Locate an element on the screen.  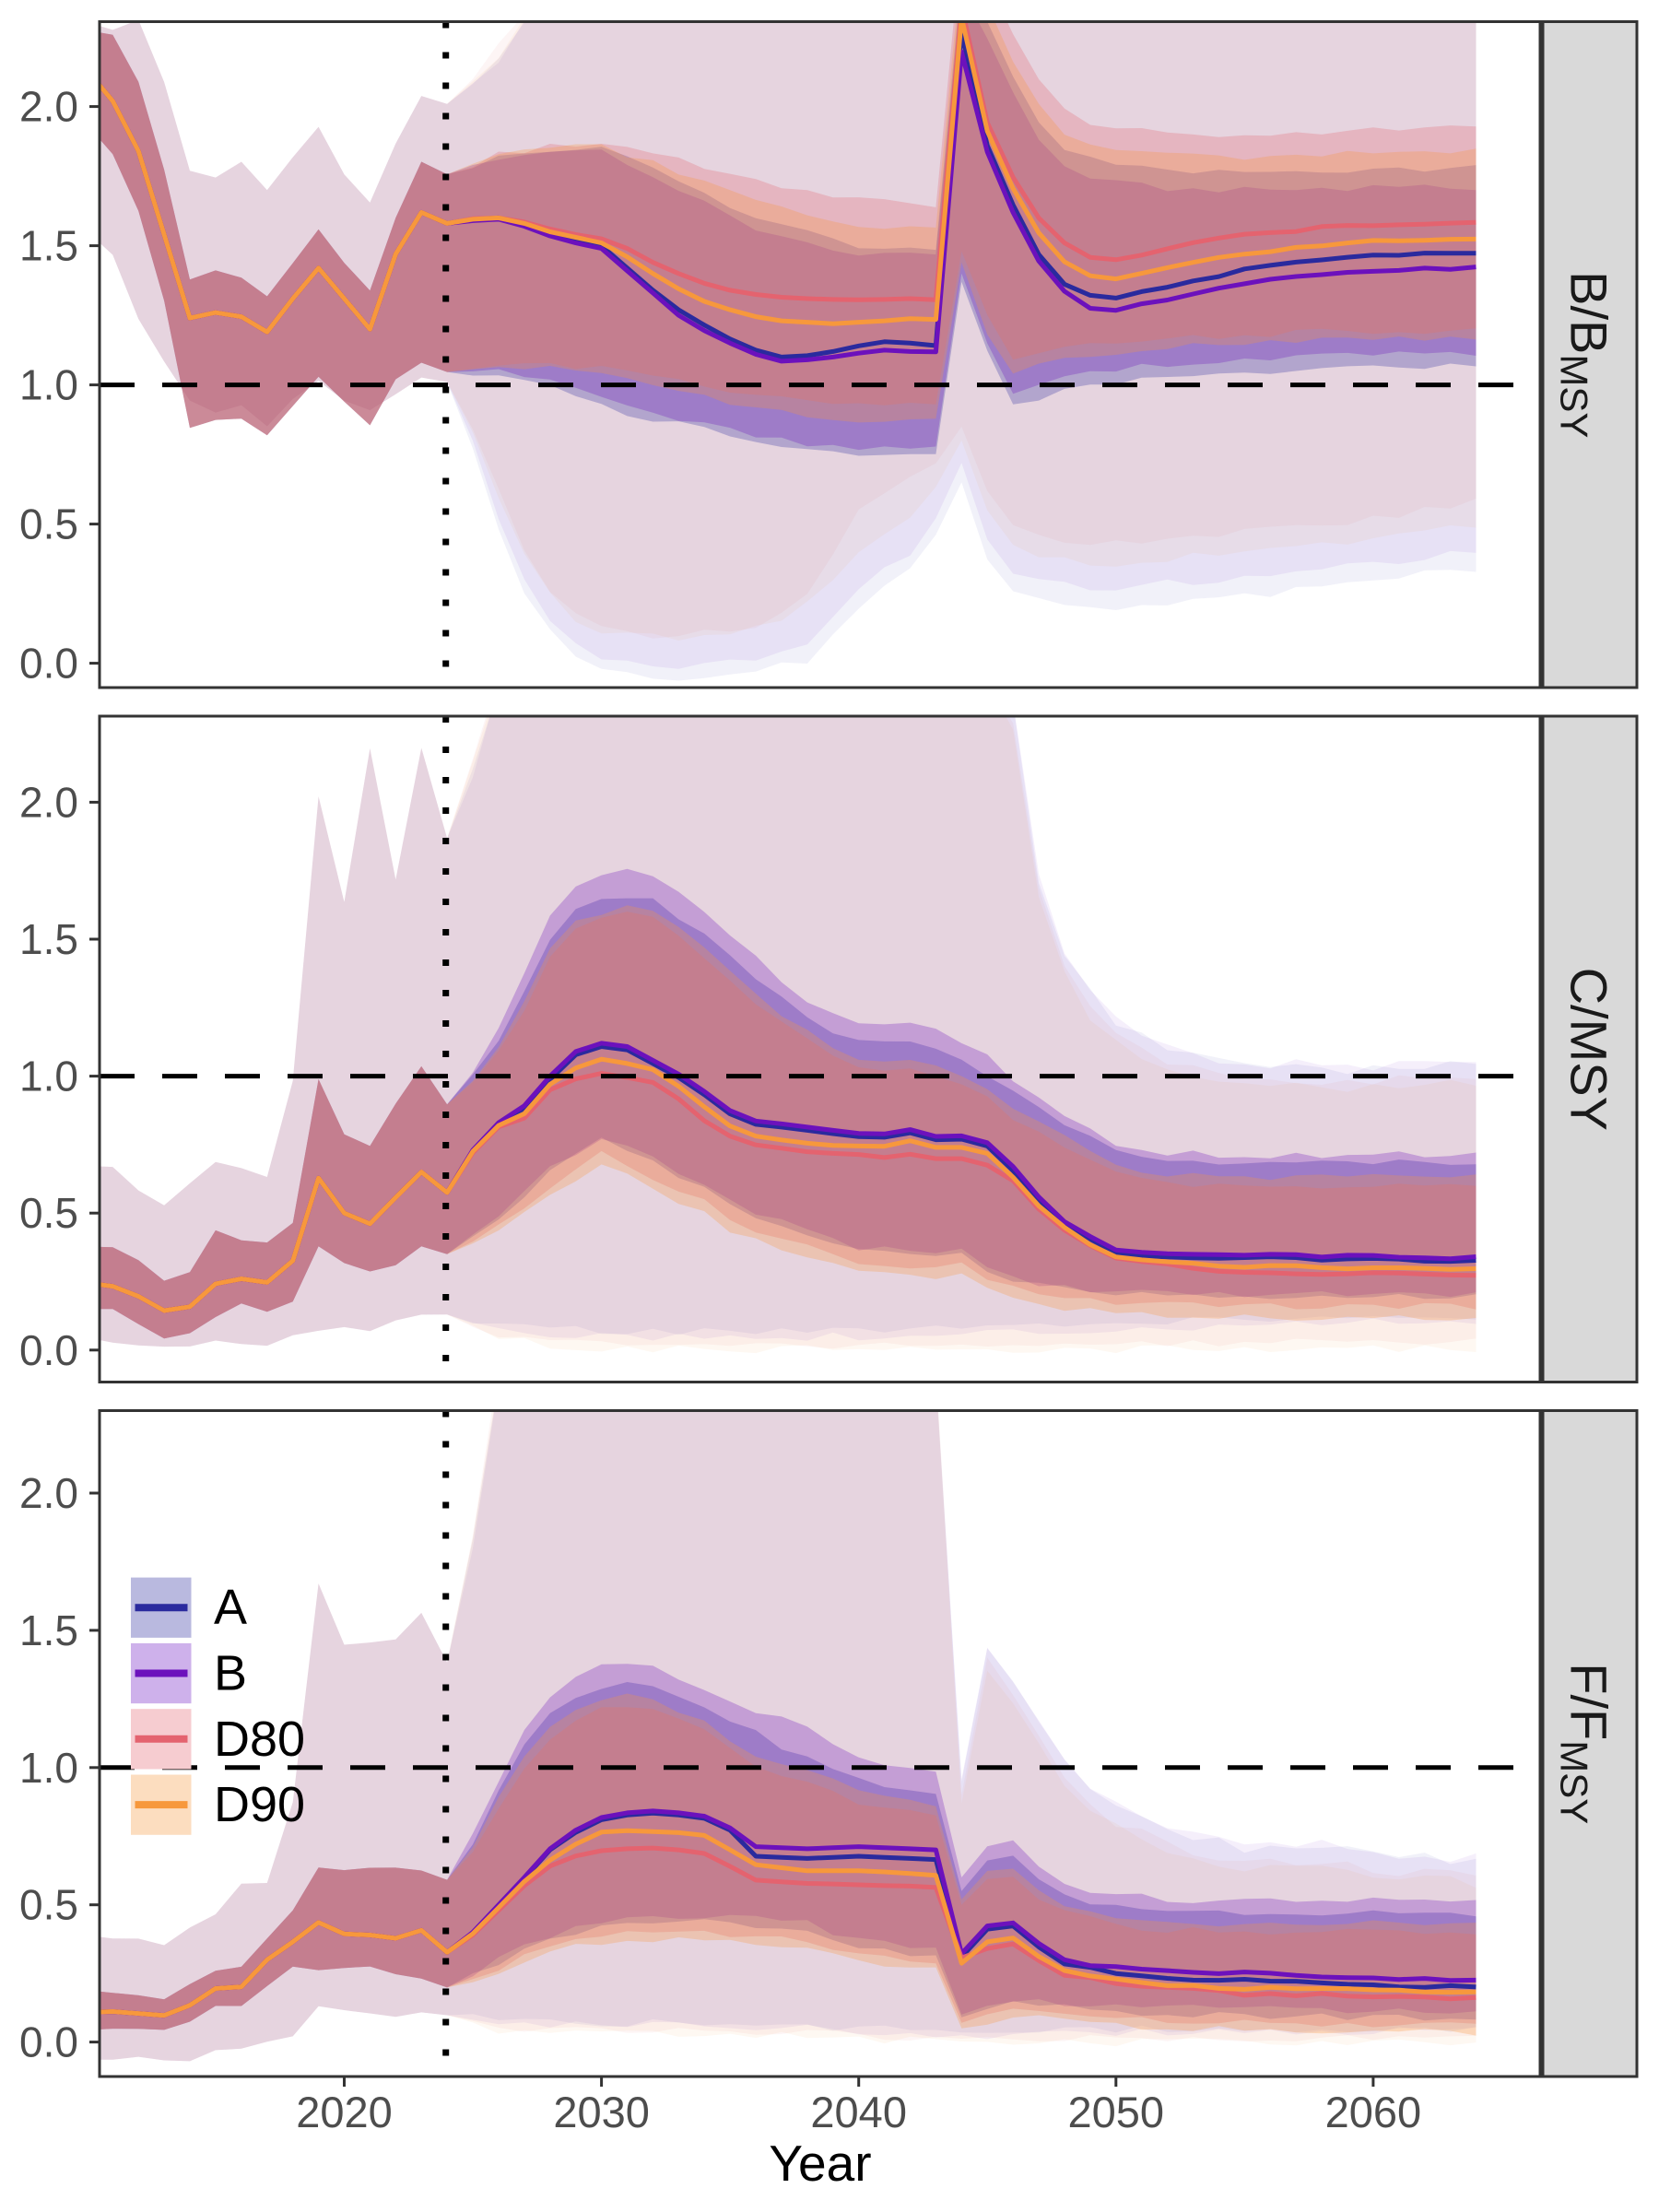
svg-text: Year is located at coordinates (820, 2163).